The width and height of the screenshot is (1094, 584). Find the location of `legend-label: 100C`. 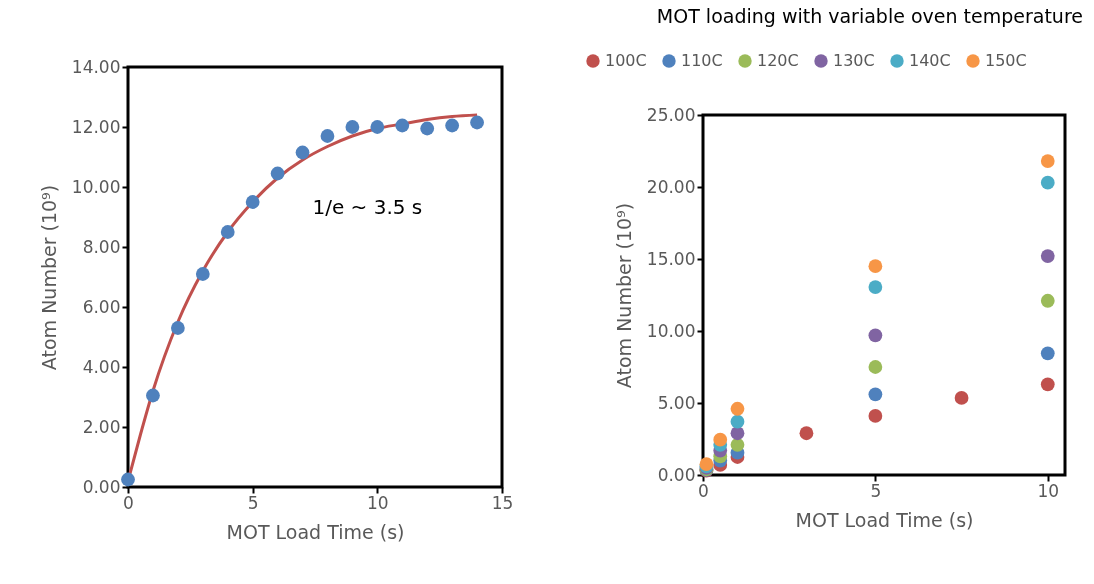

legend-label: 100C is located at coordinates (626, 60).